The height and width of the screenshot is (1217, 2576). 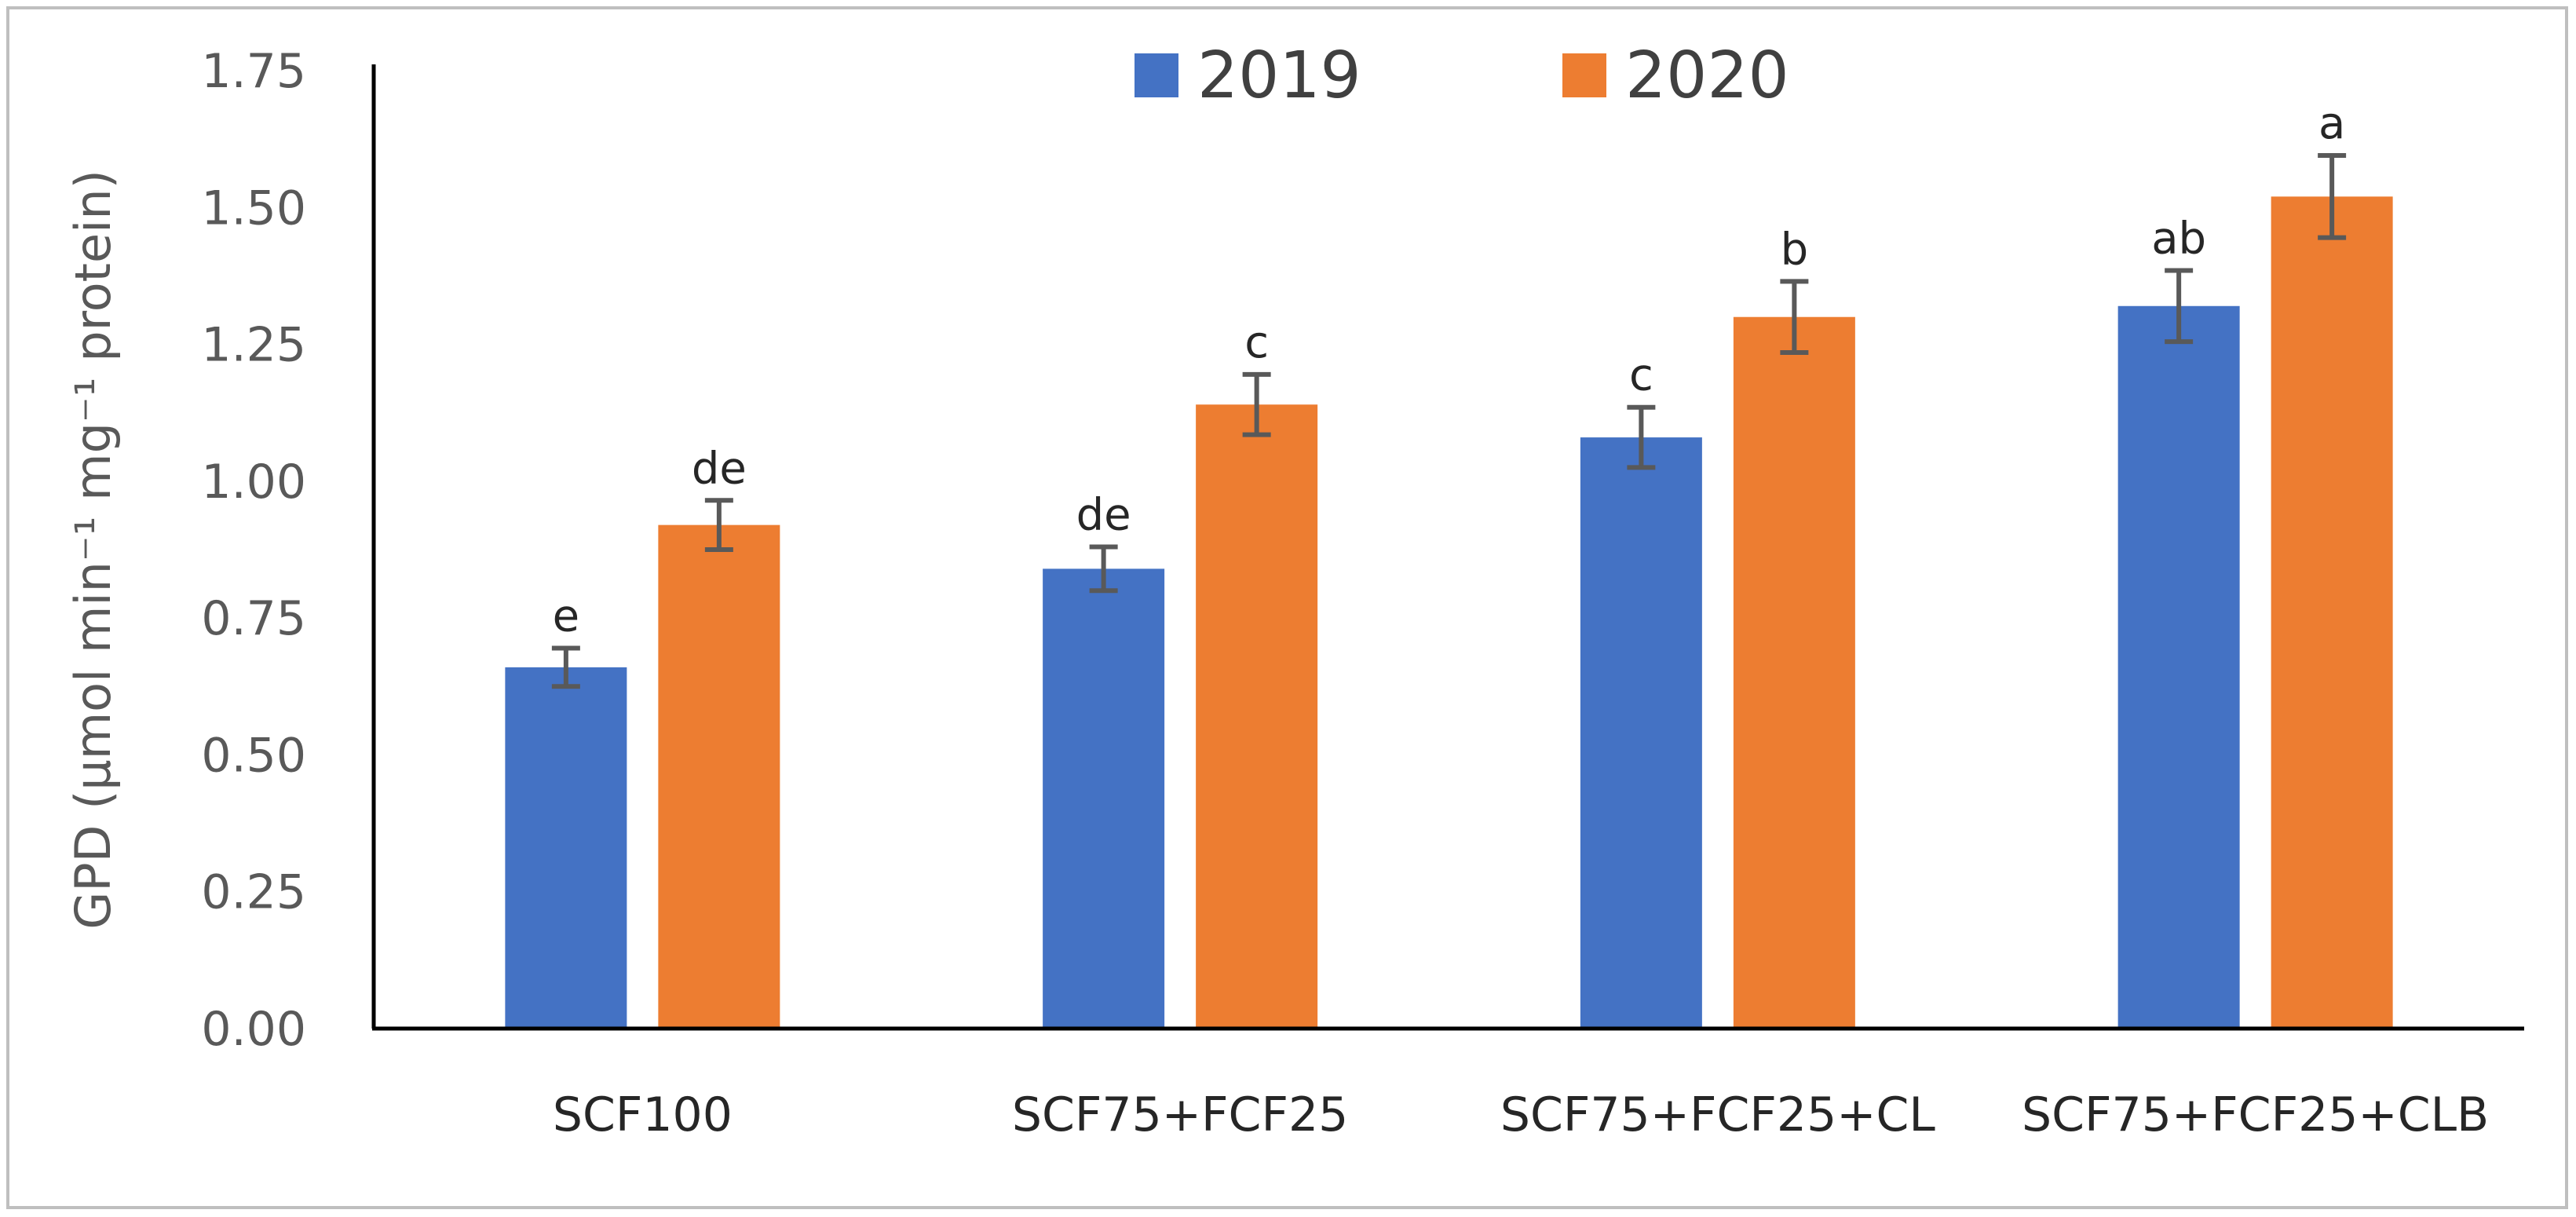 I want to click on category-label: SCF75+FCF25+CL, so click(x=1718, y=1114).